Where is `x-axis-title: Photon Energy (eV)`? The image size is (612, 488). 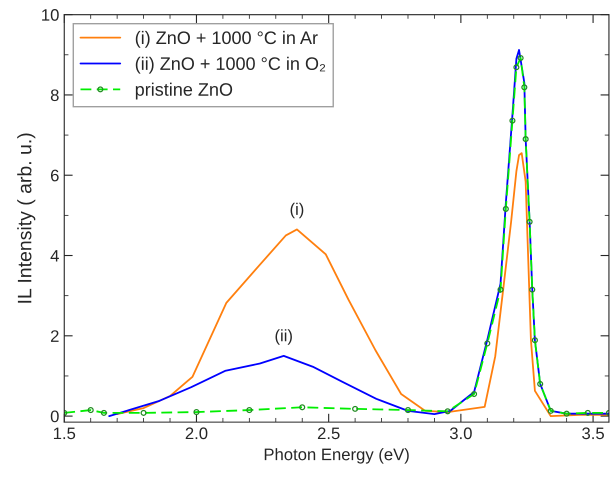
x-axis-title: Photon Energy (eV) is located at coordinates (336, 456).